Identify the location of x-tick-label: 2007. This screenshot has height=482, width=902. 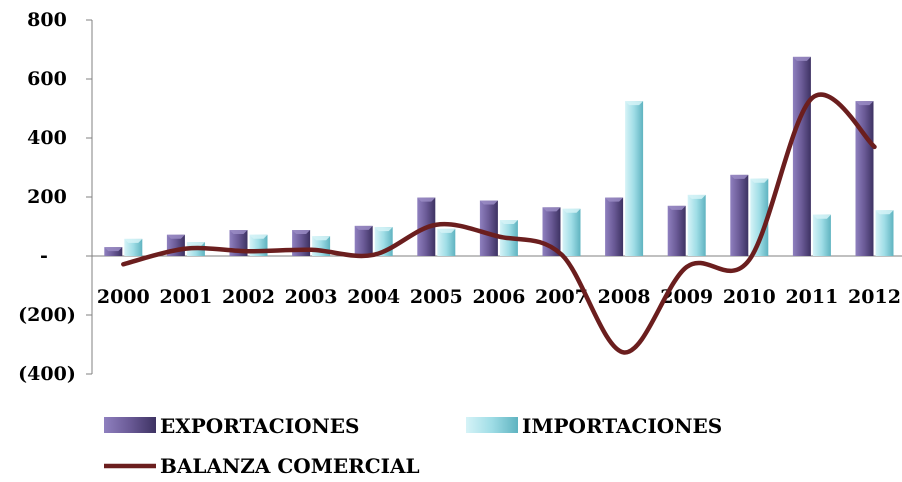
(561, 297).